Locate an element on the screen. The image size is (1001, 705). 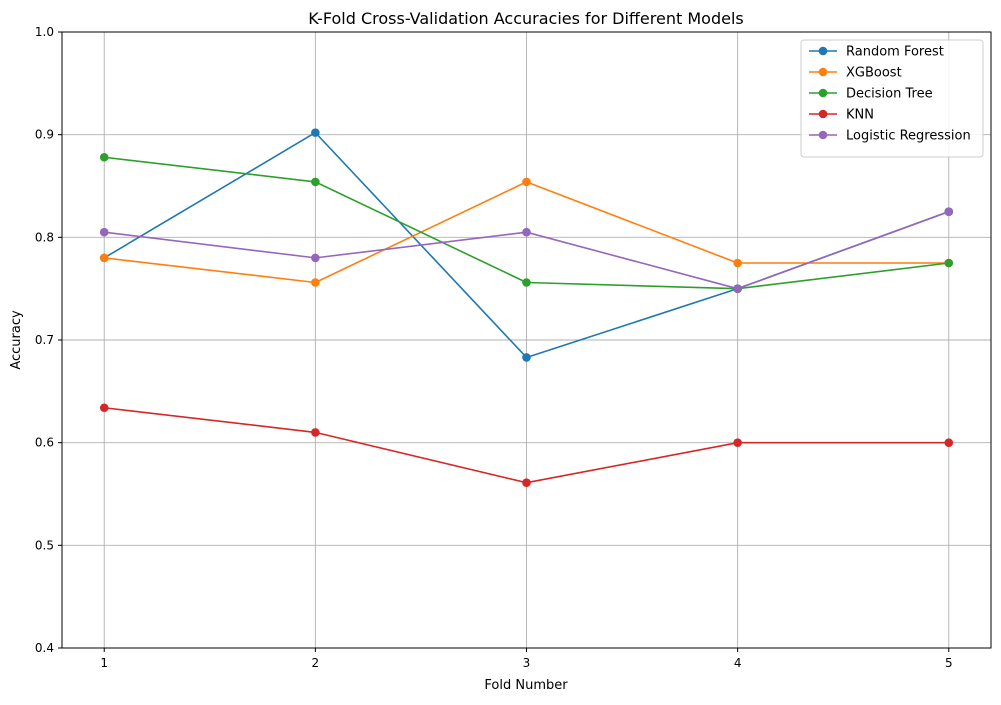
legend-box is located at coordinates (892, 98).